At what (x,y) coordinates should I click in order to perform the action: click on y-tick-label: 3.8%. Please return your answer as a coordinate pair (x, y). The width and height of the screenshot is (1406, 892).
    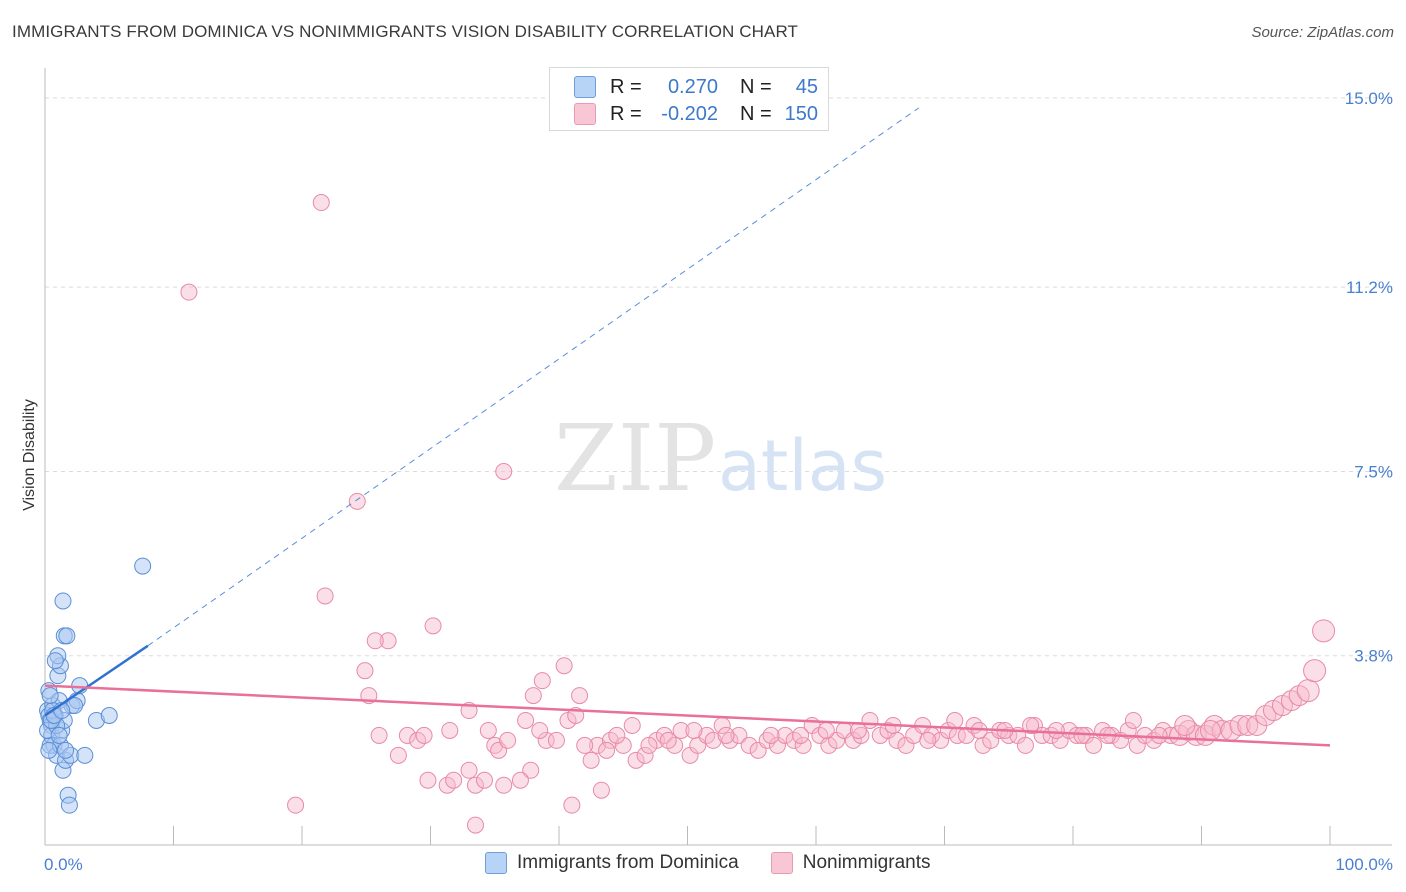
    Looking at the image, I should click on (1373, 656).